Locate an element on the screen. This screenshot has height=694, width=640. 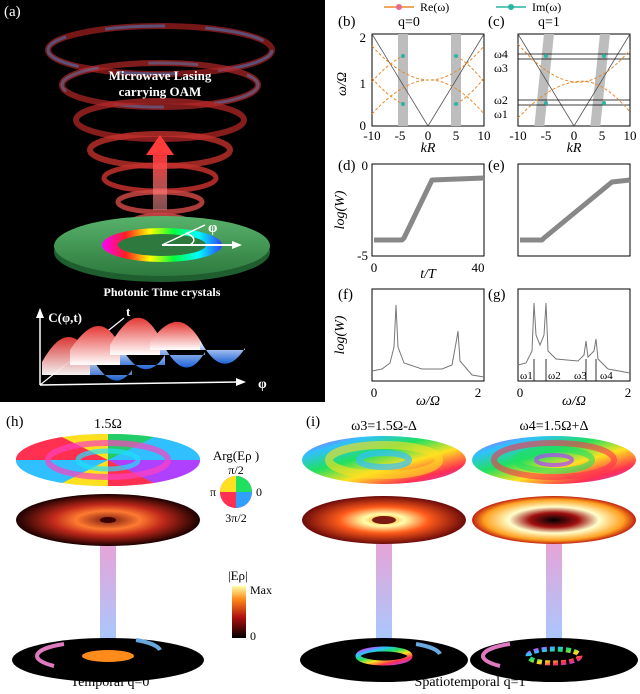
f-xtick-1: 2 is located at coordinates (478, 392).